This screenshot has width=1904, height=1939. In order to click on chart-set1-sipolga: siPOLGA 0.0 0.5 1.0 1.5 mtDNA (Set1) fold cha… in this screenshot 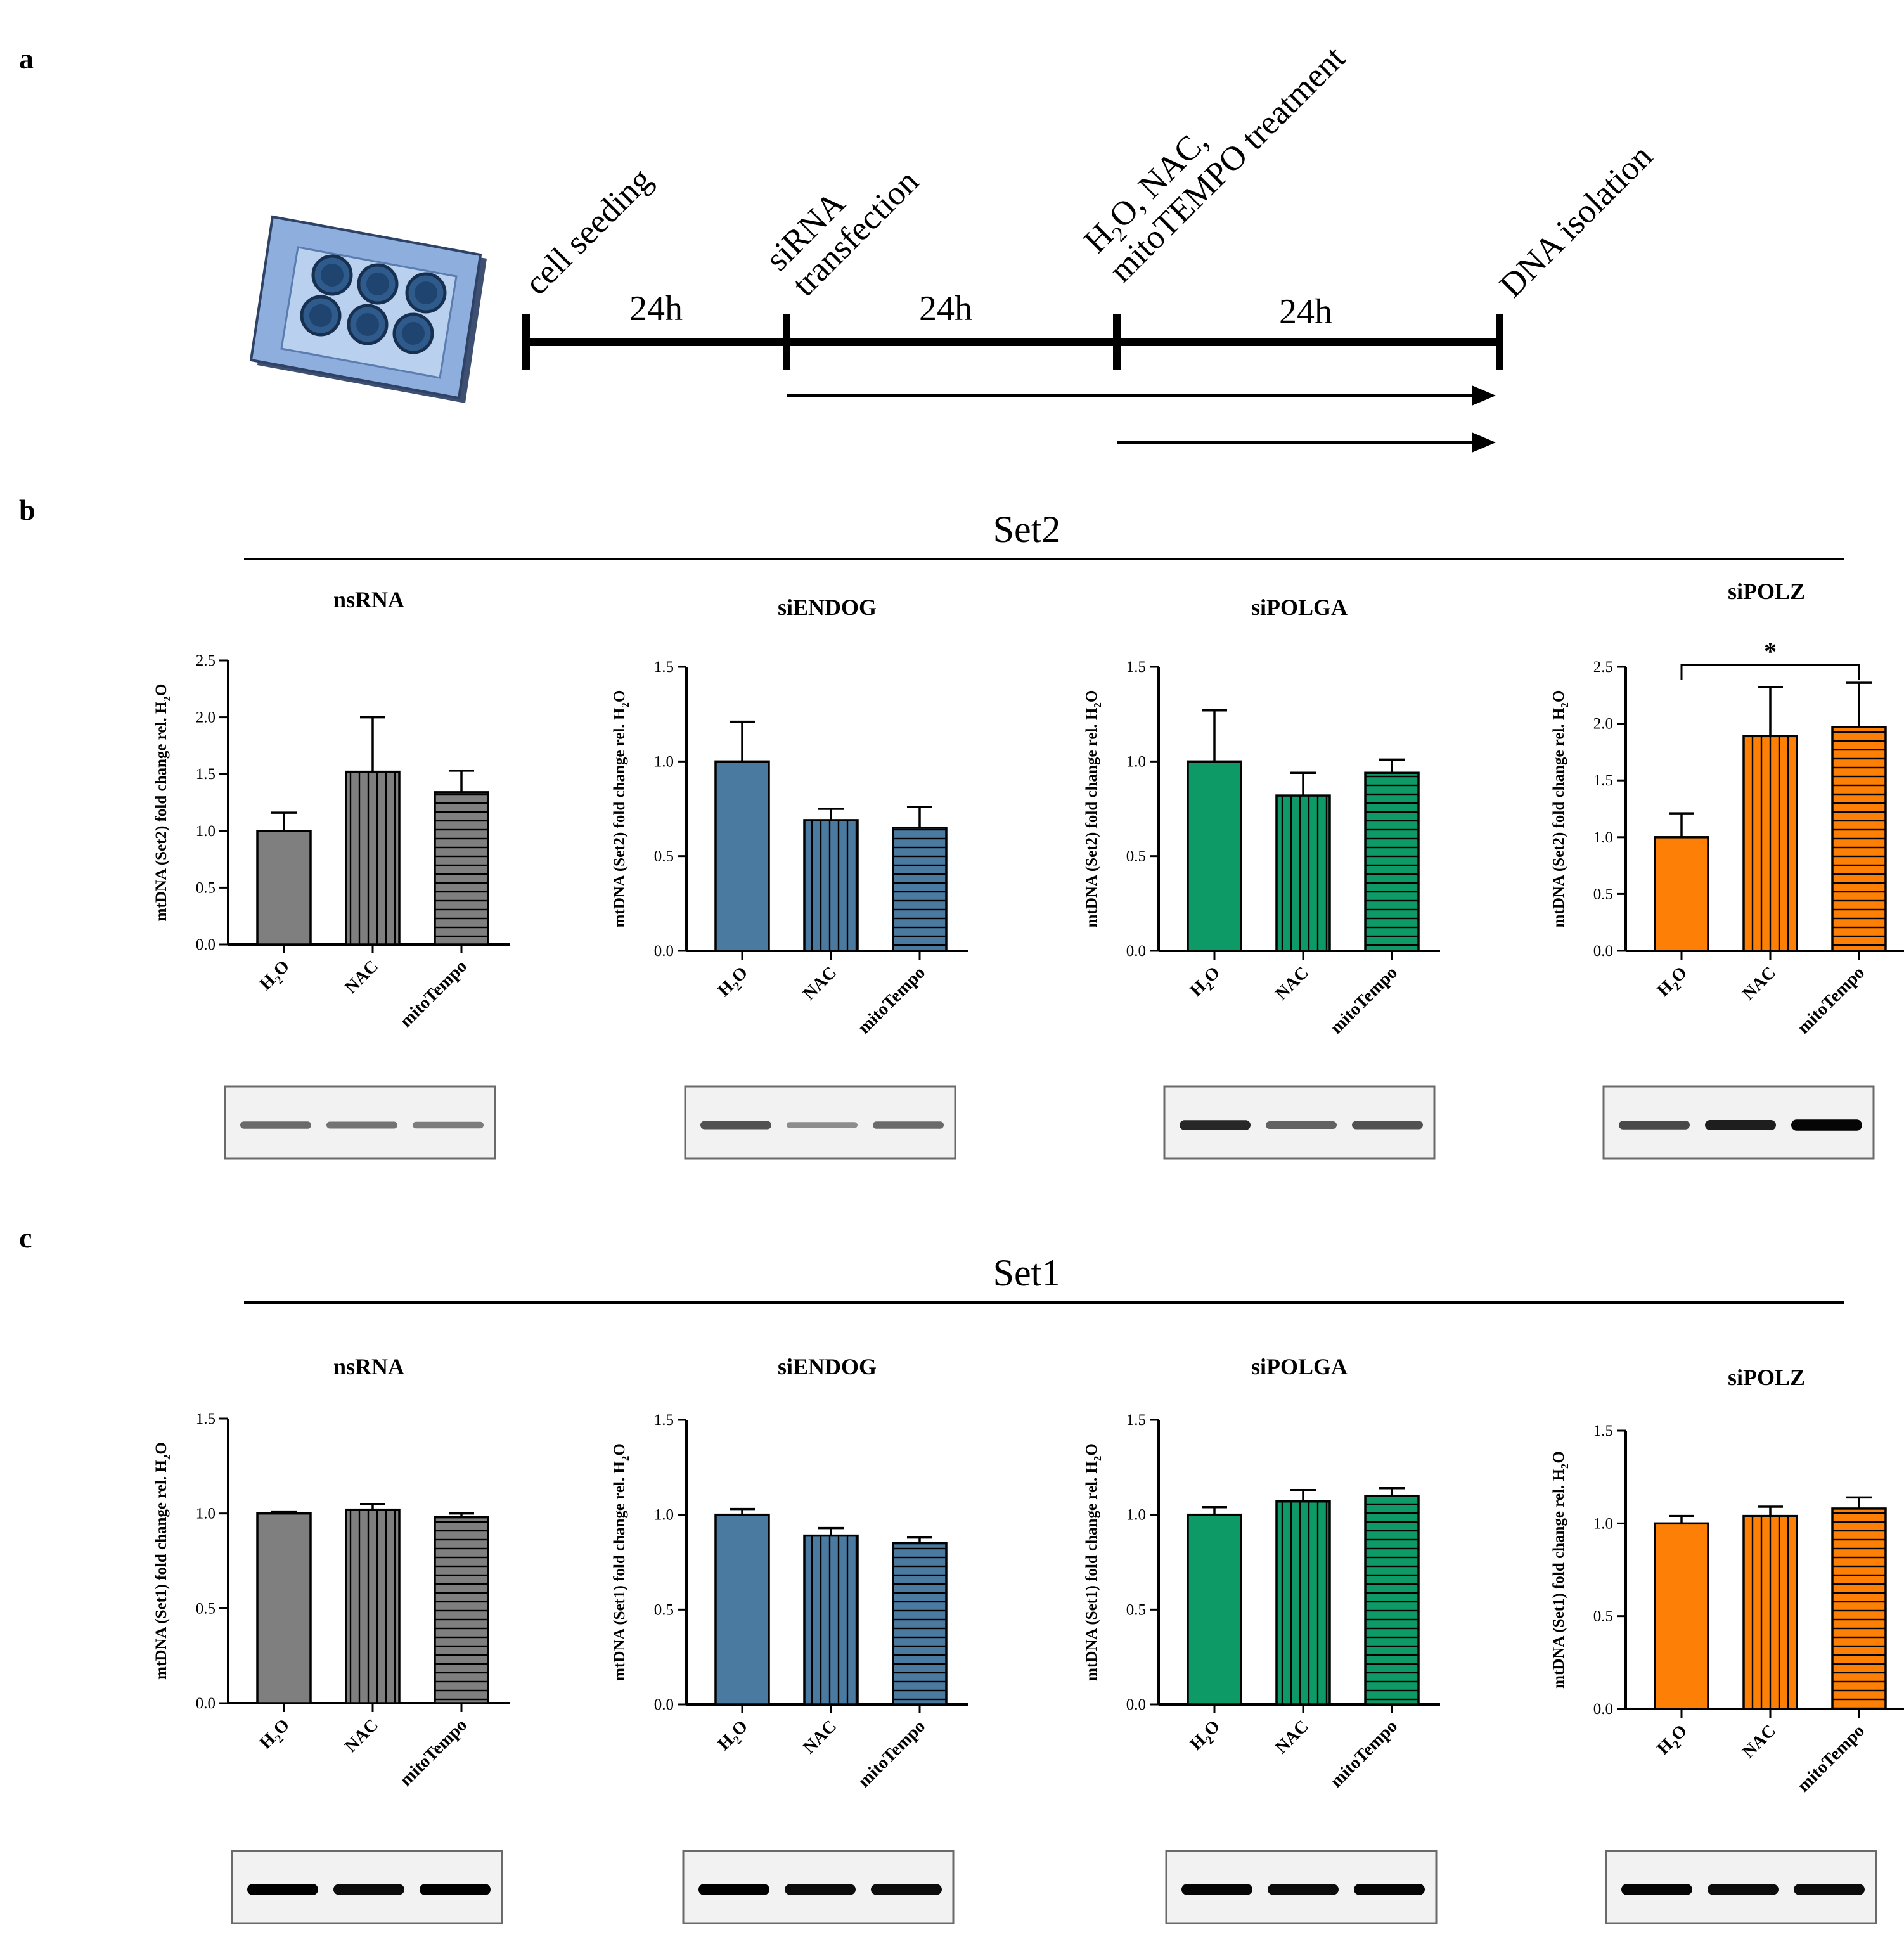, I will do `click(1261, 1639)`.